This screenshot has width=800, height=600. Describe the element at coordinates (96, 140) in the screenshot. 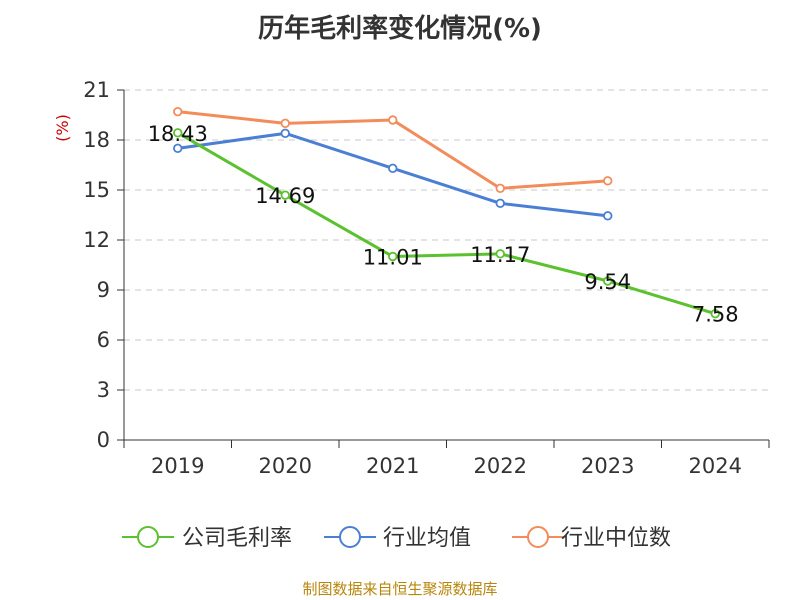

I see `y-tick-label: 18` at that location.